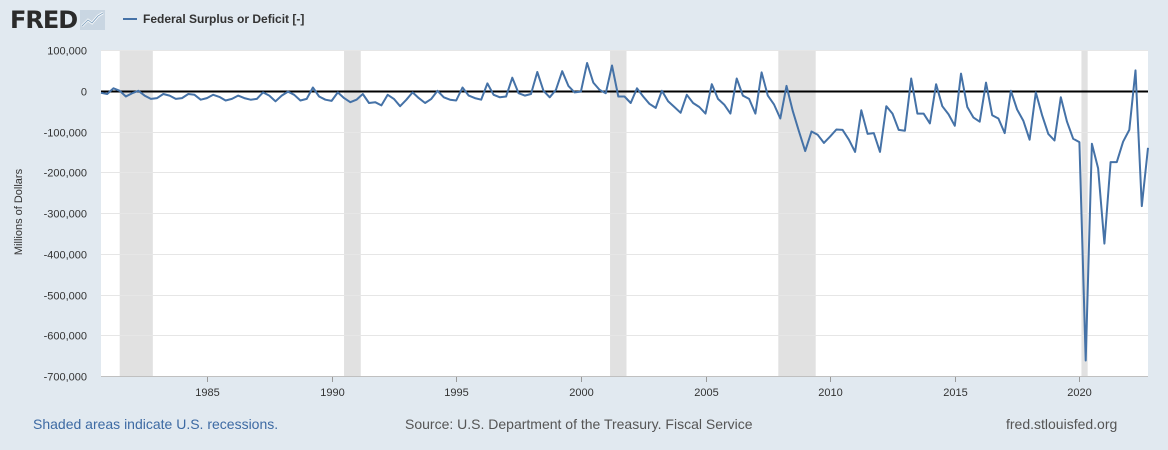  I want to click on legend-swatch, so click(130, 19).